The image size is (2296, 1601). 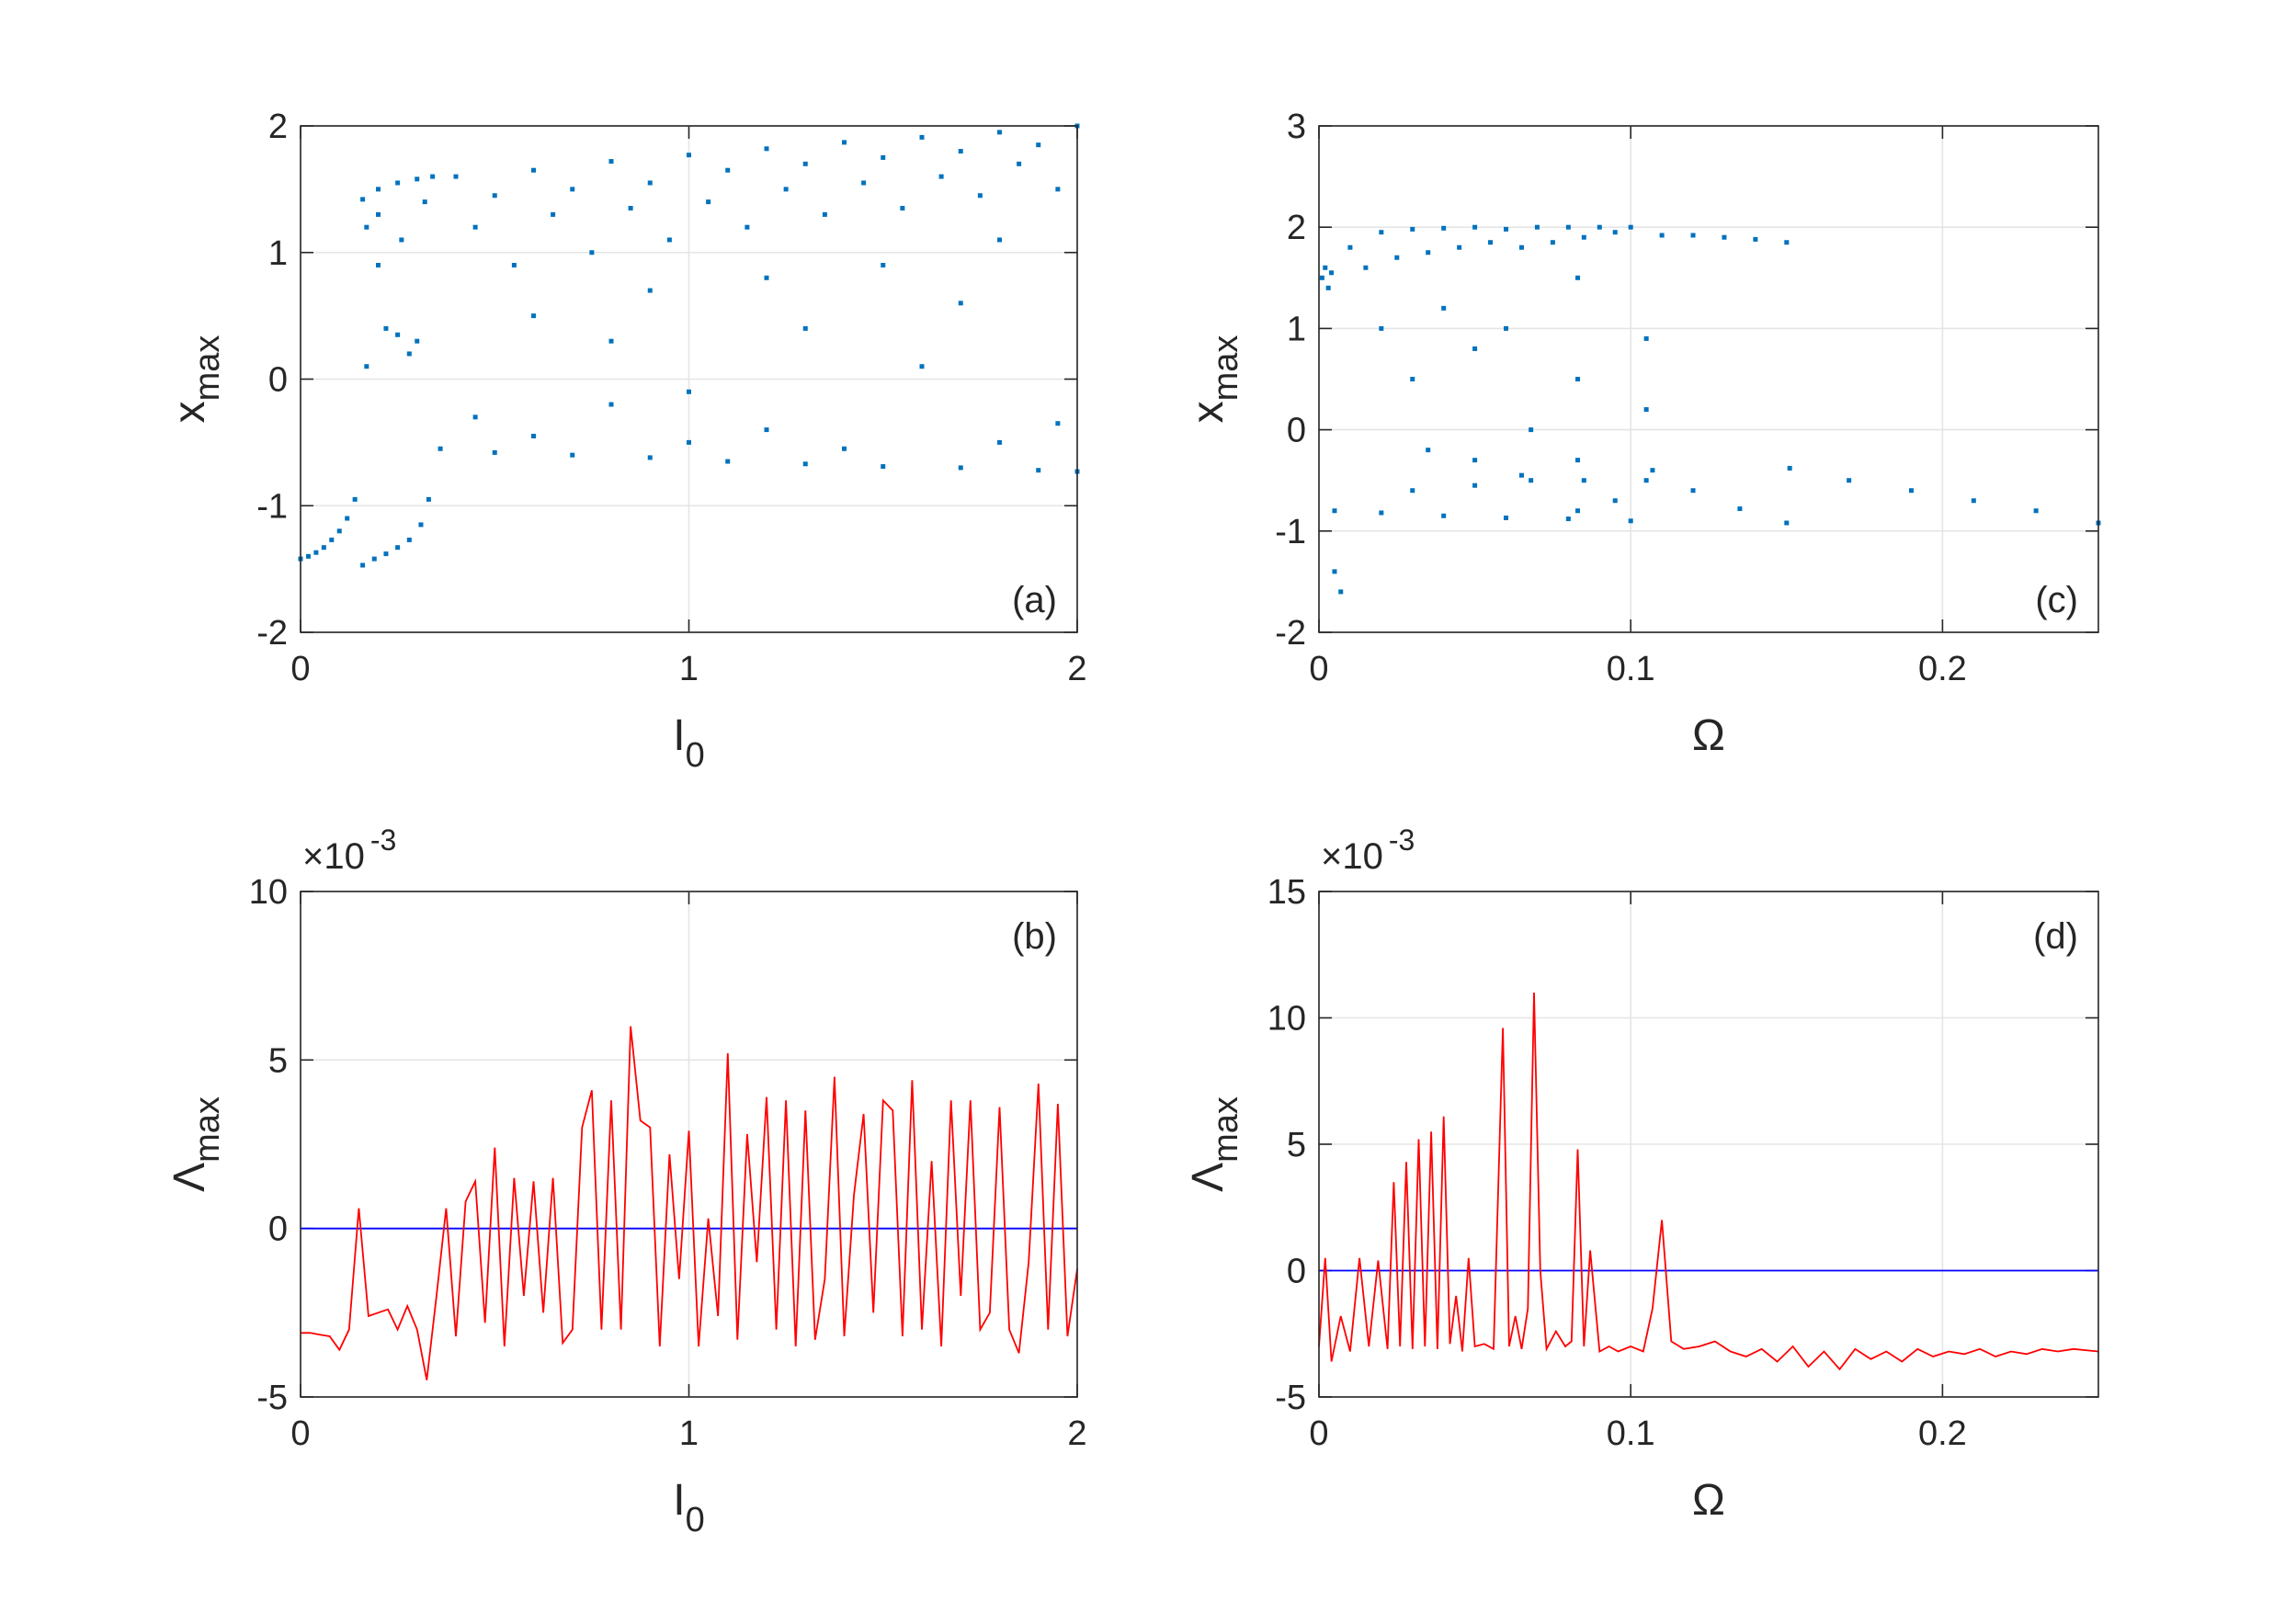 I want to click on x-axis-label-main: I, so click(x=679, y=735).